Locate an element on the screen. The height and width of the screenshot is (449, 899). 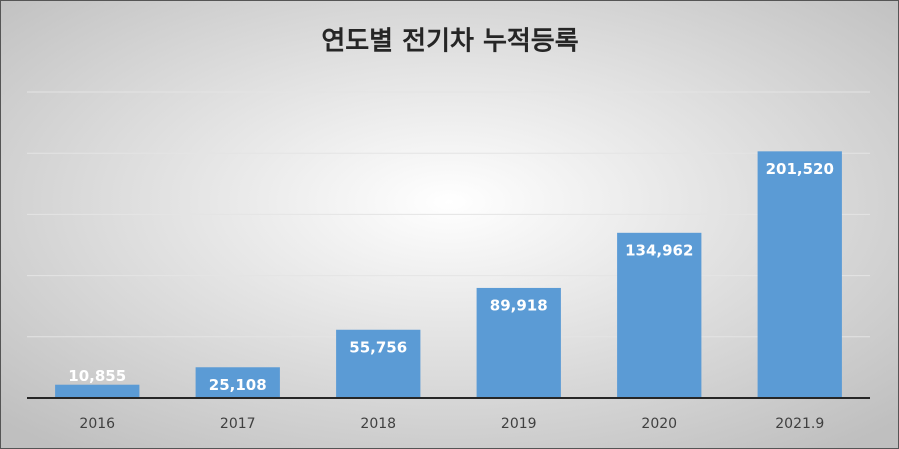
x-tick-label: 2021.9 is located at coordinates (799, 424).